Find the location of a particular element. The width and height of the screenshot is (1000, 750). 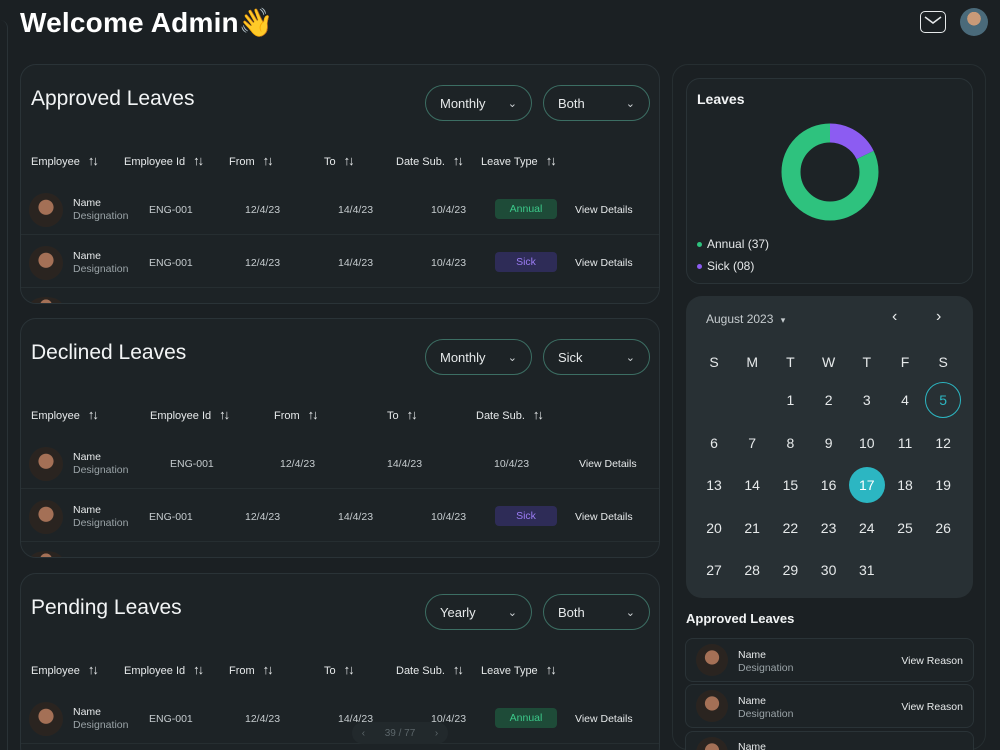

calendar-day: 6 is located at coordinates (714, 442).